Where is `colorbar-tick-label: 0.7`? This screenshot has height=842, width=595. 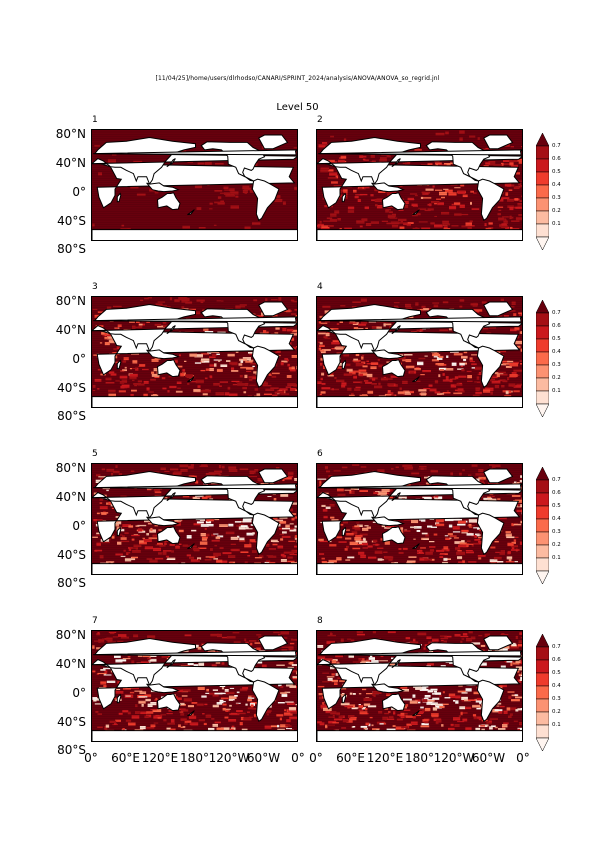 colorbar-tick-label: 0.7 is located at coordinates (556, 313).